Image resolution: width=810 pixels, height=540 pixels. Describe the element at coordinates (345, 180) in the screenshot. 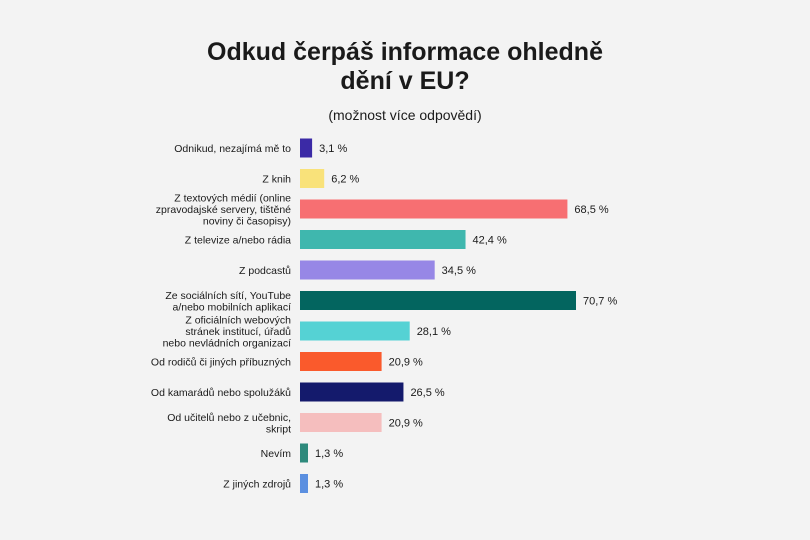

I see `value-label: 6,2 %` at that location.